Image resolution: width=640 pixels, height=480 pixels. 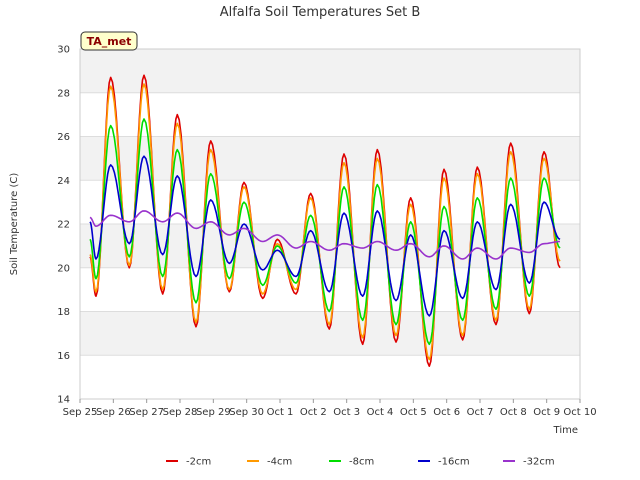 What do you see at coordinates (513, 412) in the screenshot?
I see `x-tick-label: Oct 8` at bounding box center [513, 412].